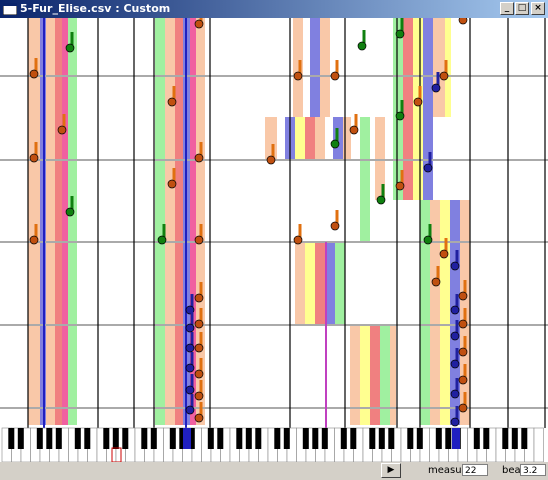  I want to click on window-title: 5-Fur_Elise.csv : Custom, so click(95, 8).